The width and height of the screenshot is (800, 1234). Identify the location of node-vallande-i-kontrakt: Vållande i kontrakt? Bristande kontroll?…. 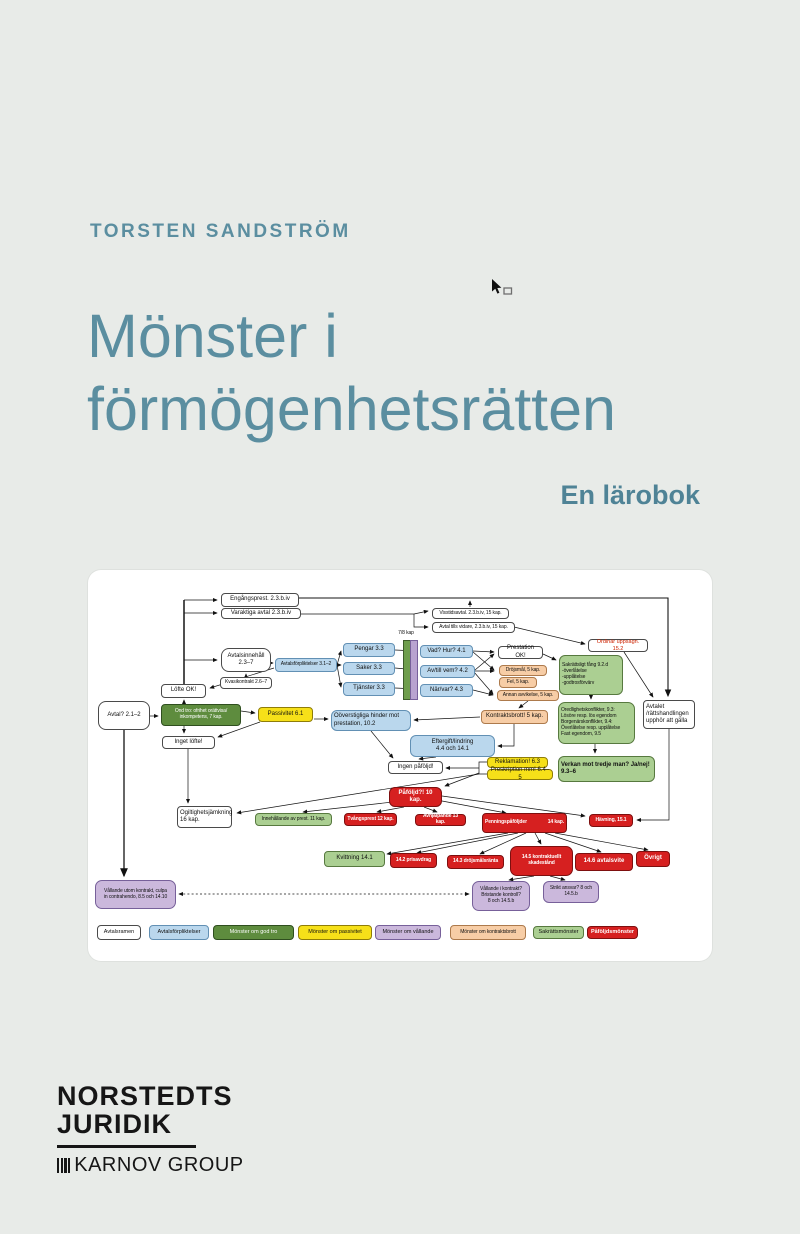
(501, 896).